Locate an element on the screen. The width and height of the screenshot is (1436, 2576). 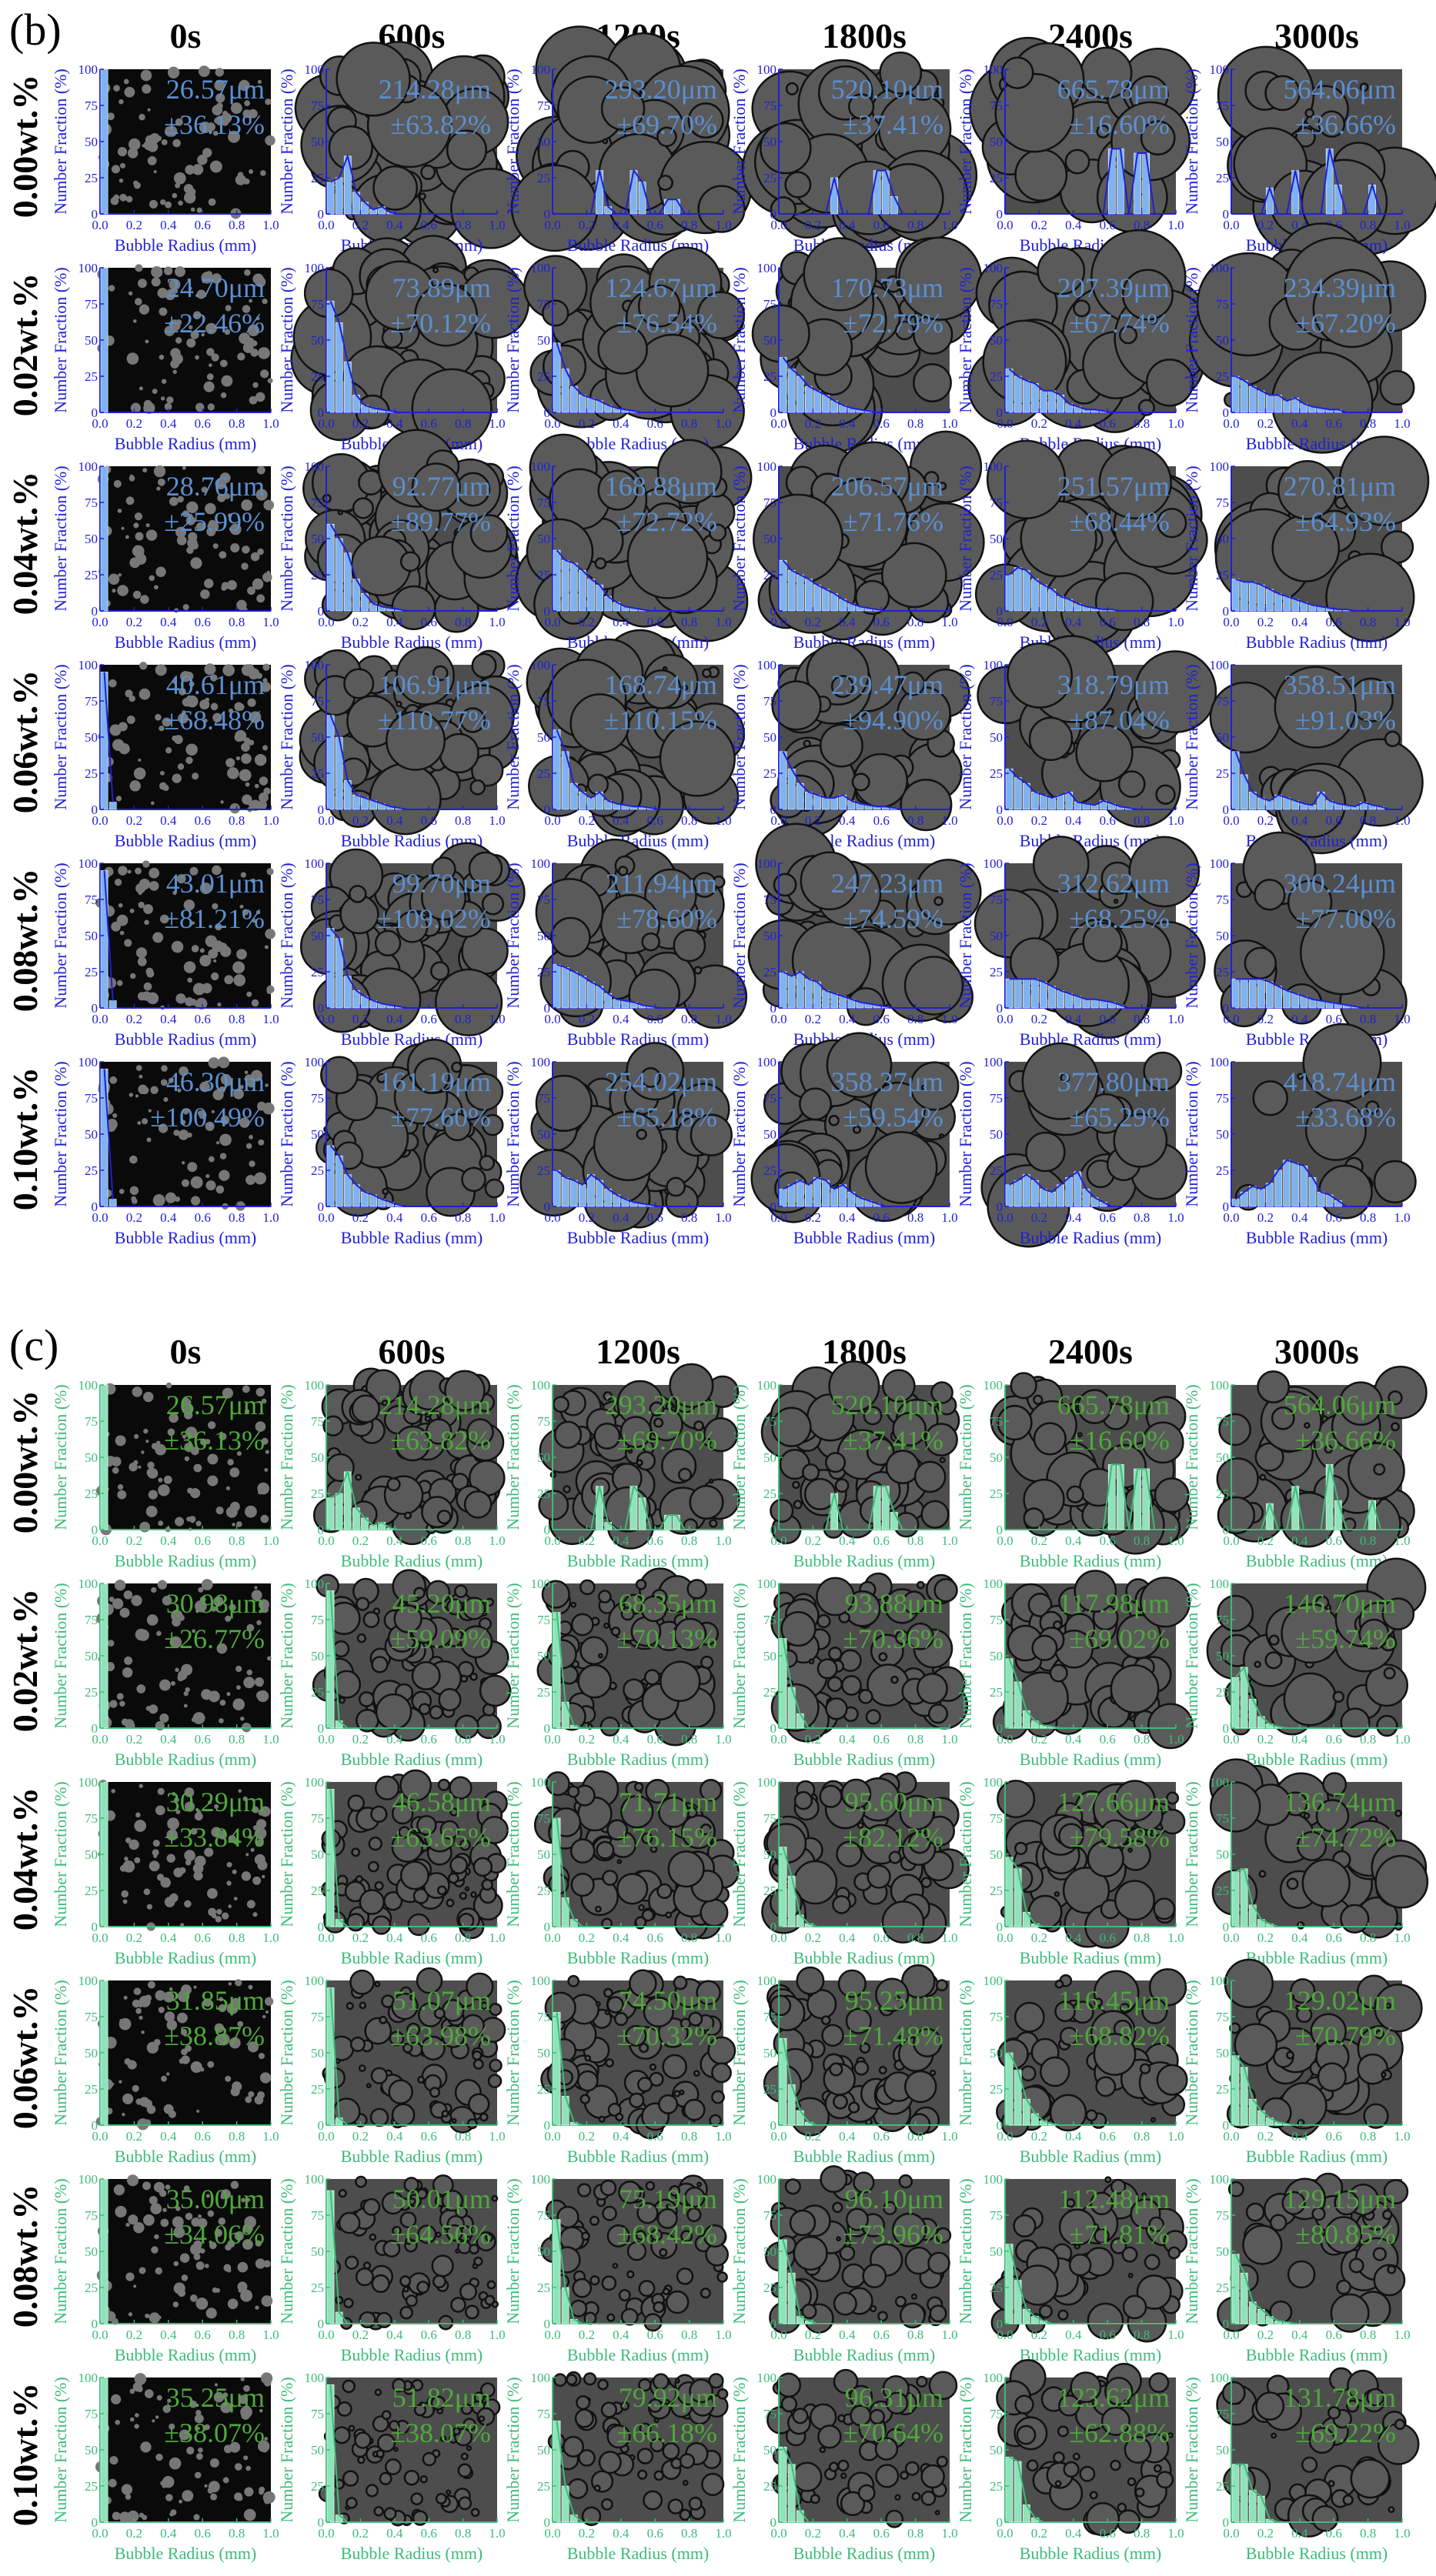
deviation-annotation: ±109.02% is located at coordinates (433, 919).